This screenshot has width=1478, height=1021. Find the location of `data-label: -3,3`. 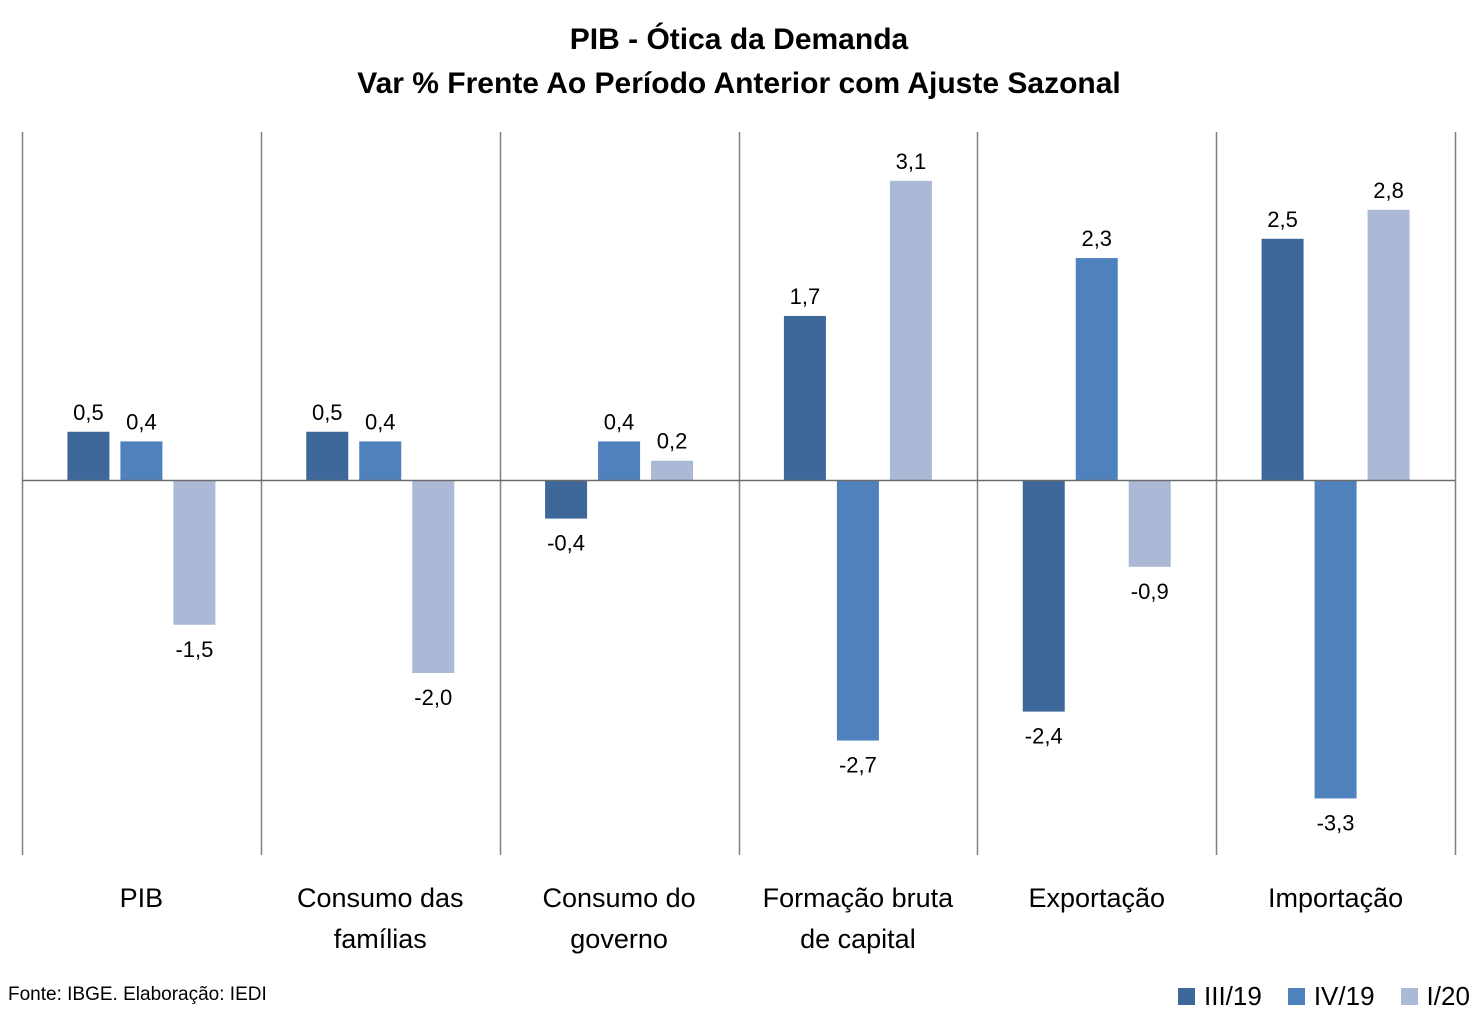

data-label: -3,3 is located at coordinates (1336, 822).